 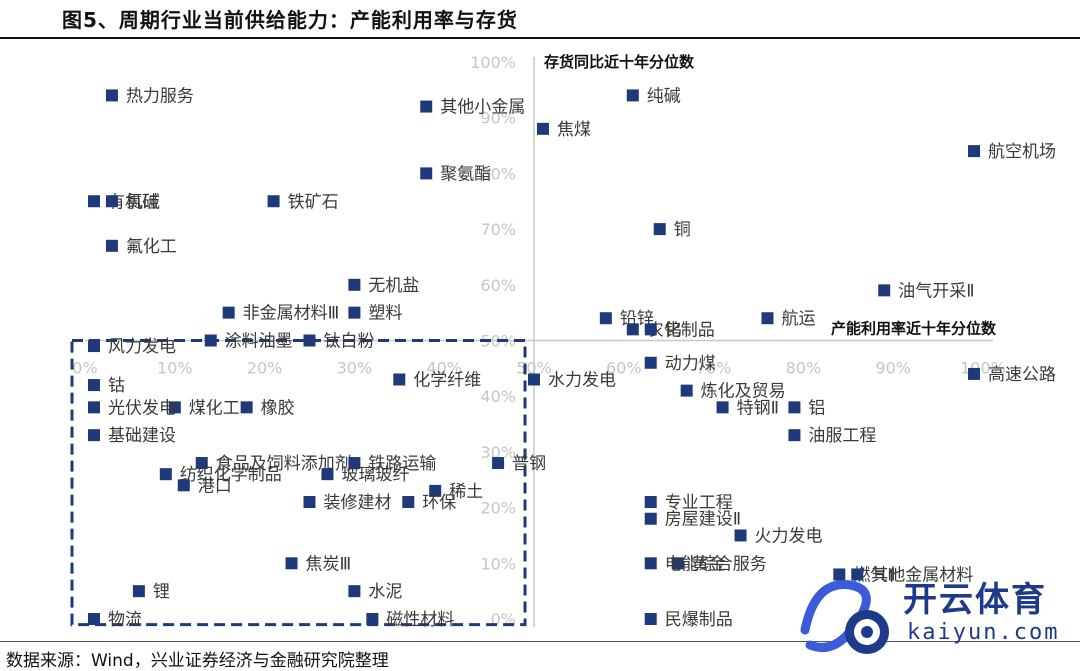 What do you see at coordinates (498, 508) in the screenshot?
I see `y-tick-label: 20%` at bounding box center [498, 508].